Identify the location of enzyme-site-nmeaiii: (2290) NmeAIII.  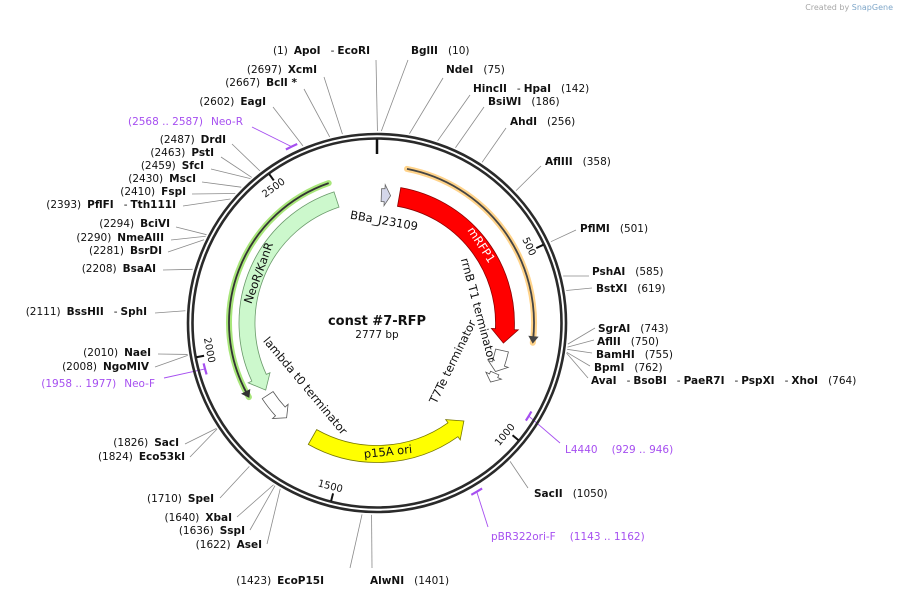
(120, 238).